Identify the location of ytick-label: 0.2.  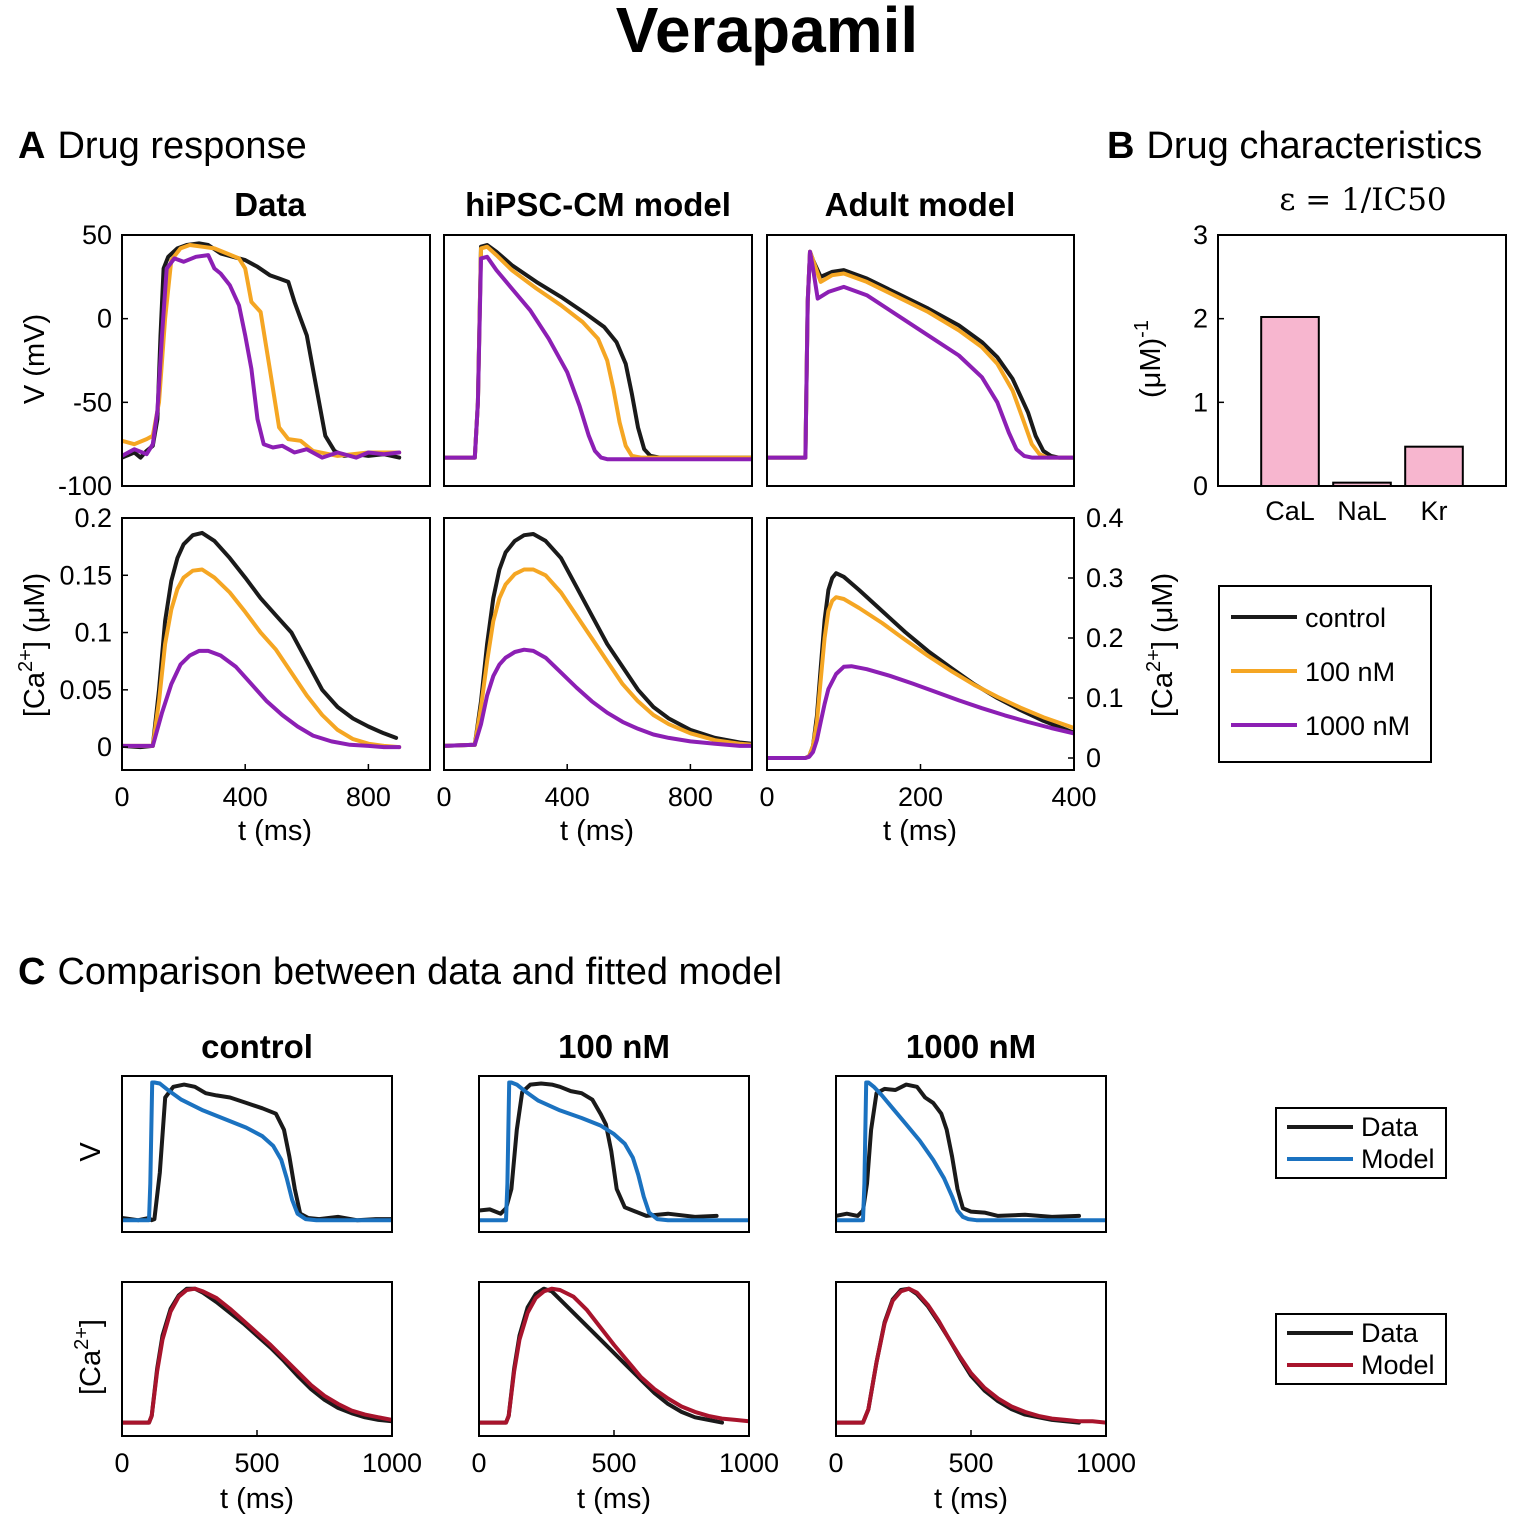
(93, 518).